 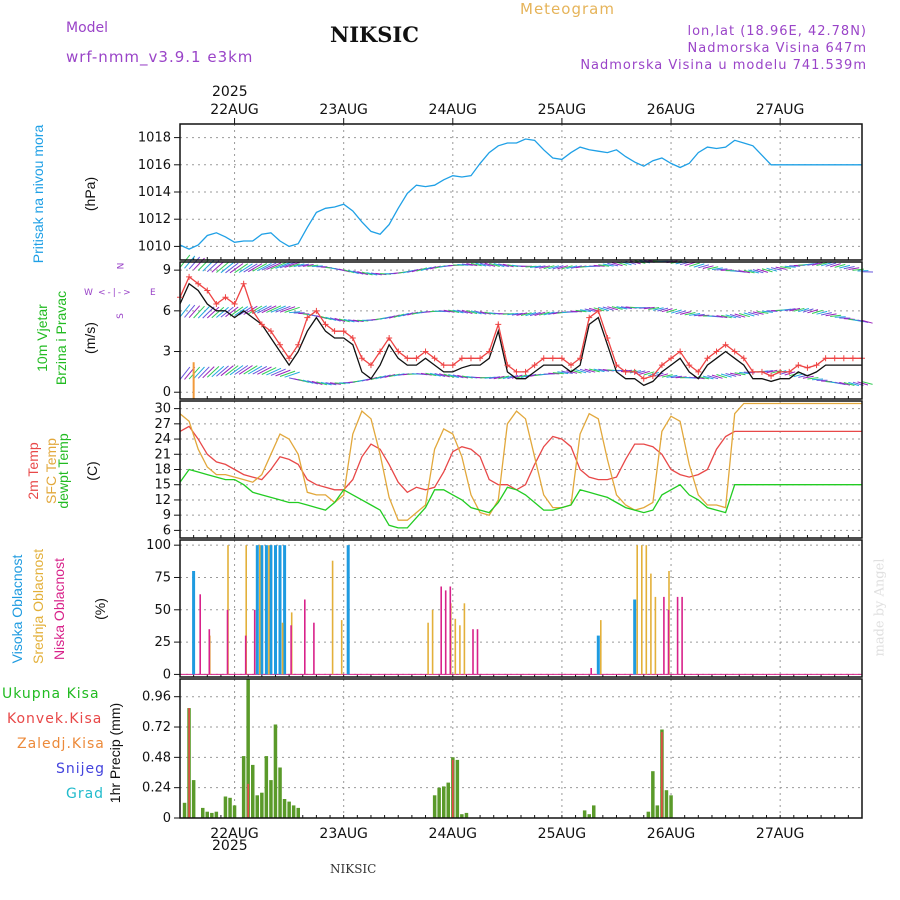 What do you see at coordinates (234, 110) in the screenshot?
I see `day-label-top: 22AUG` at bounding box center [234, 110].